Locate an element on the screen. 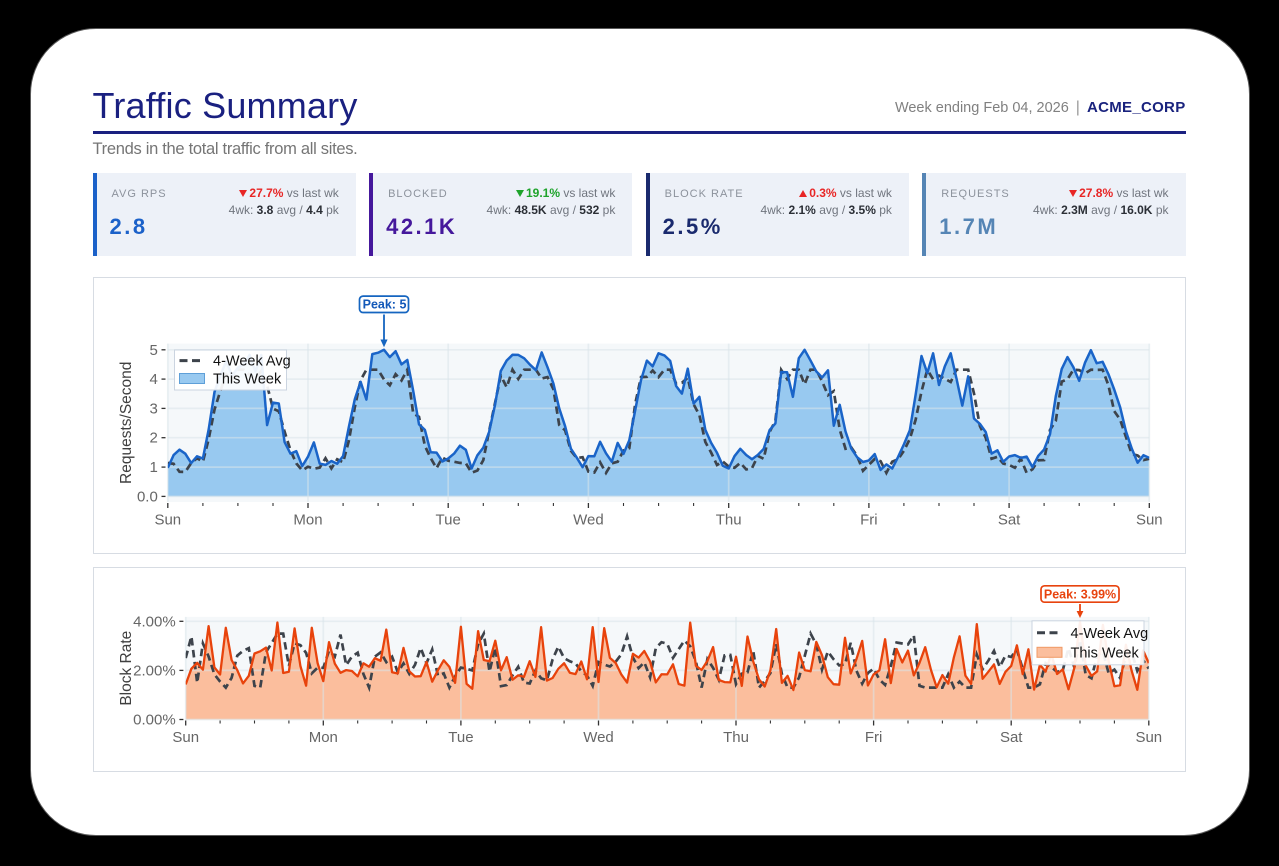 This screenshot has width=1279, height=866. svg-text: 3 is located at coordinates (153, 408).